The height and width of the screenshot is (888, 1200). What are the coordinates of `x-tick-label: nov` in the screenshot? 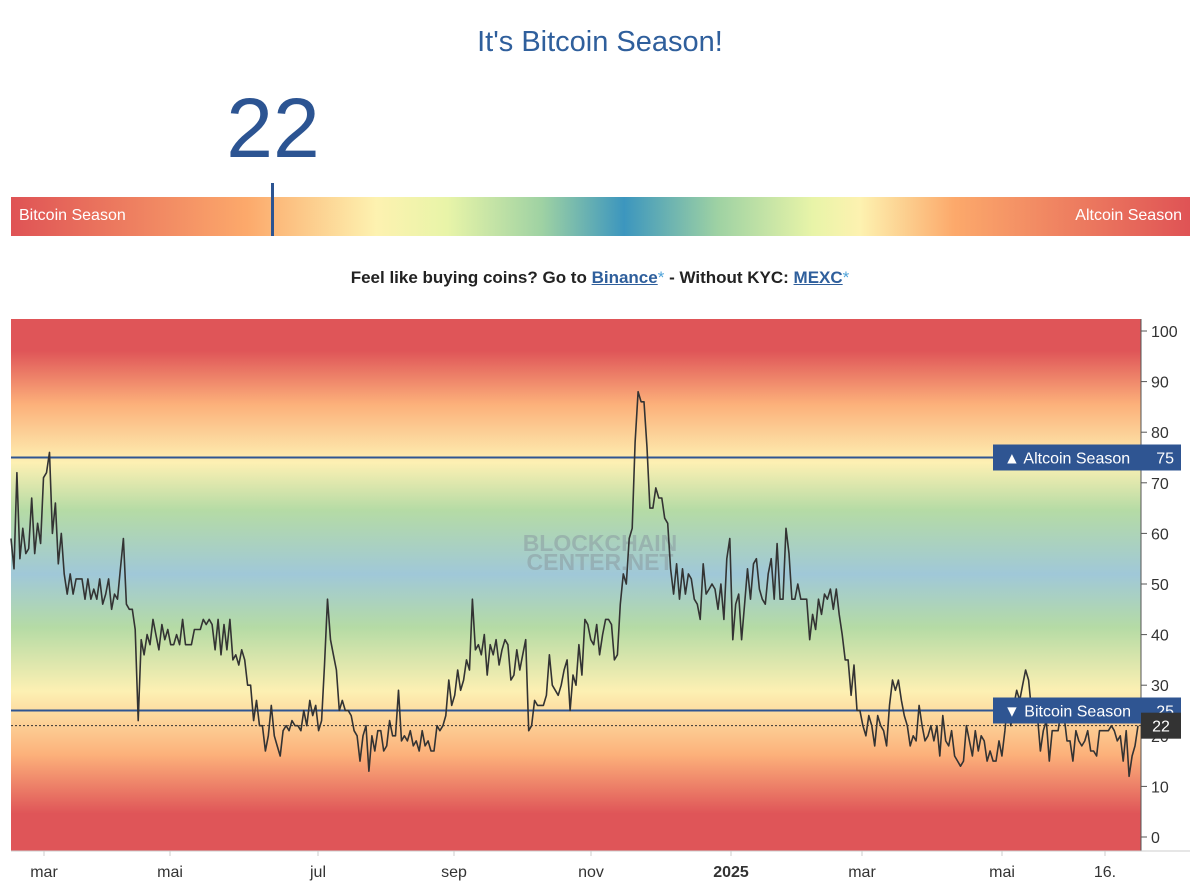 It's located at (591, 872).